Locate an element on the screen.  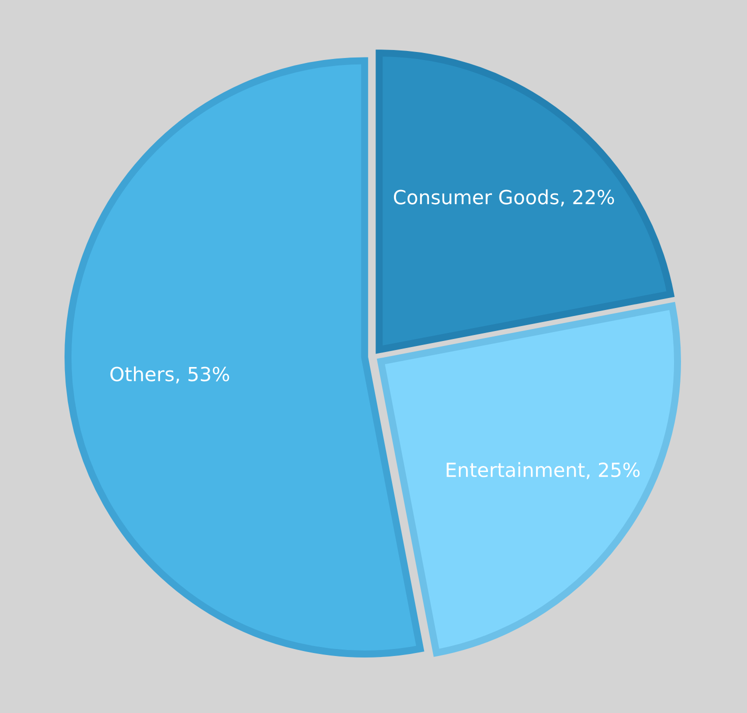
slice-label: Others, 53% is located at coordinates (170, 375).